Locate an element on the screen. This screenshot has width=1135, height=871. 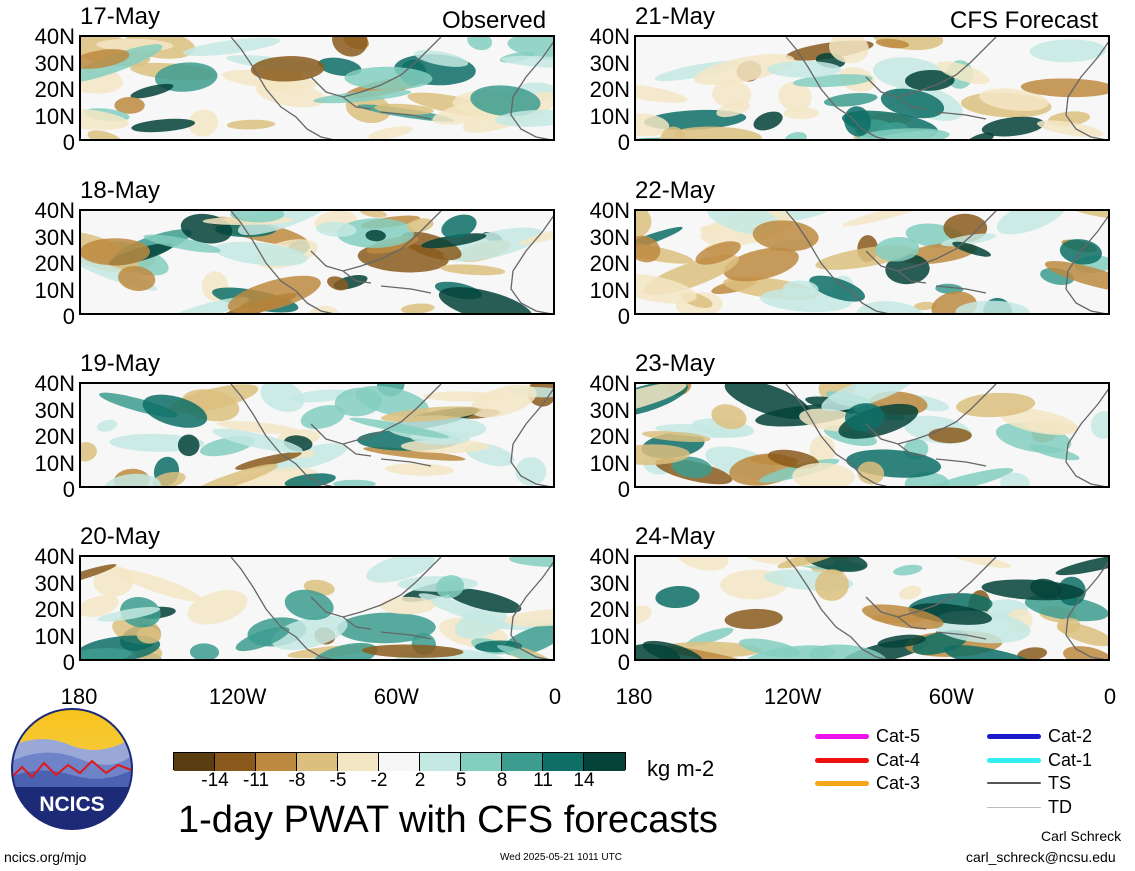
observed-label: Observed is located at coordinates (494, 20).